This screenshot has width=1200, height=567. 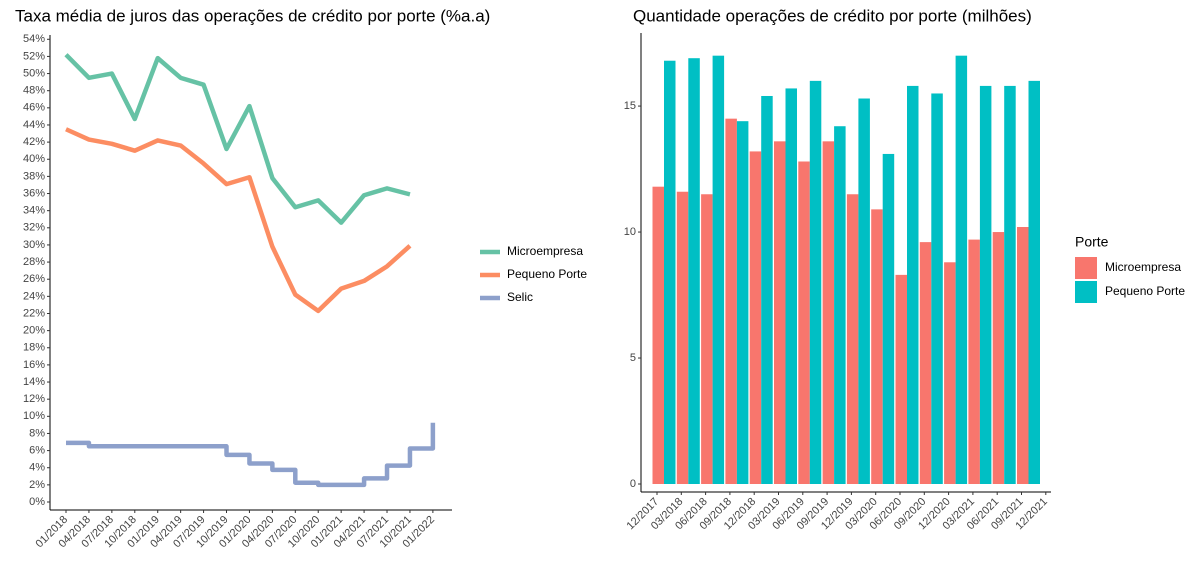 I want to click on y-tick-label: 0%, so click(x=37, y=502).